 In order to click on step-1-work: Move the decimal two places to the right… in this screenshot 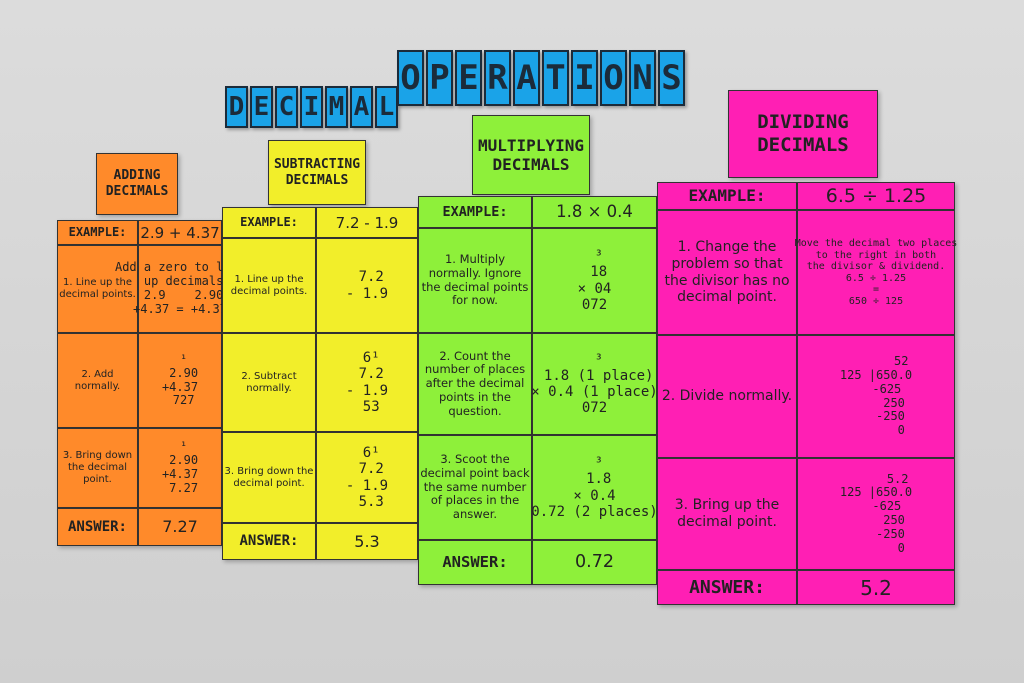, I will do `click(876, 272)`.